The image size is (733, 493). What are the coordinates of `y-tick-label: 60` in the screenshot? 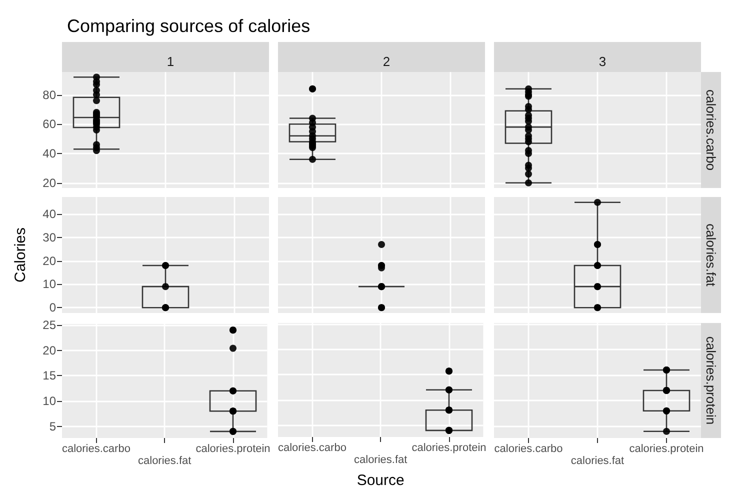 It's located at (49, 124).